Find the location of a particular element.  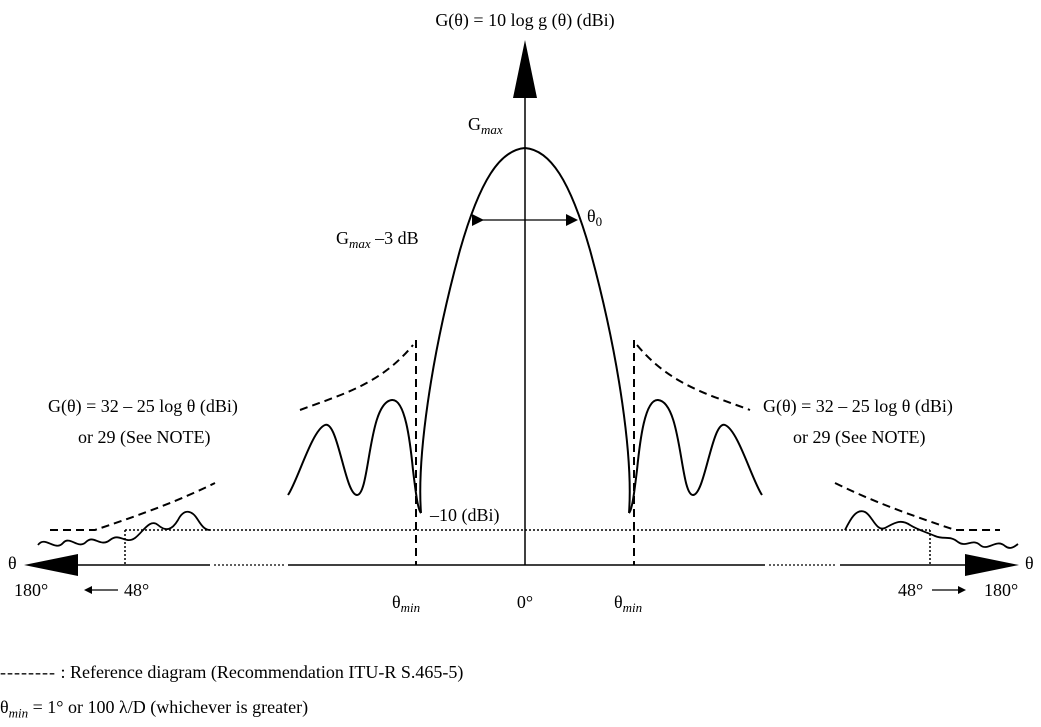

left-formula-line1: G(θ) = 32 – 25 log θ (dBi) is located at coordinates (143, 406).